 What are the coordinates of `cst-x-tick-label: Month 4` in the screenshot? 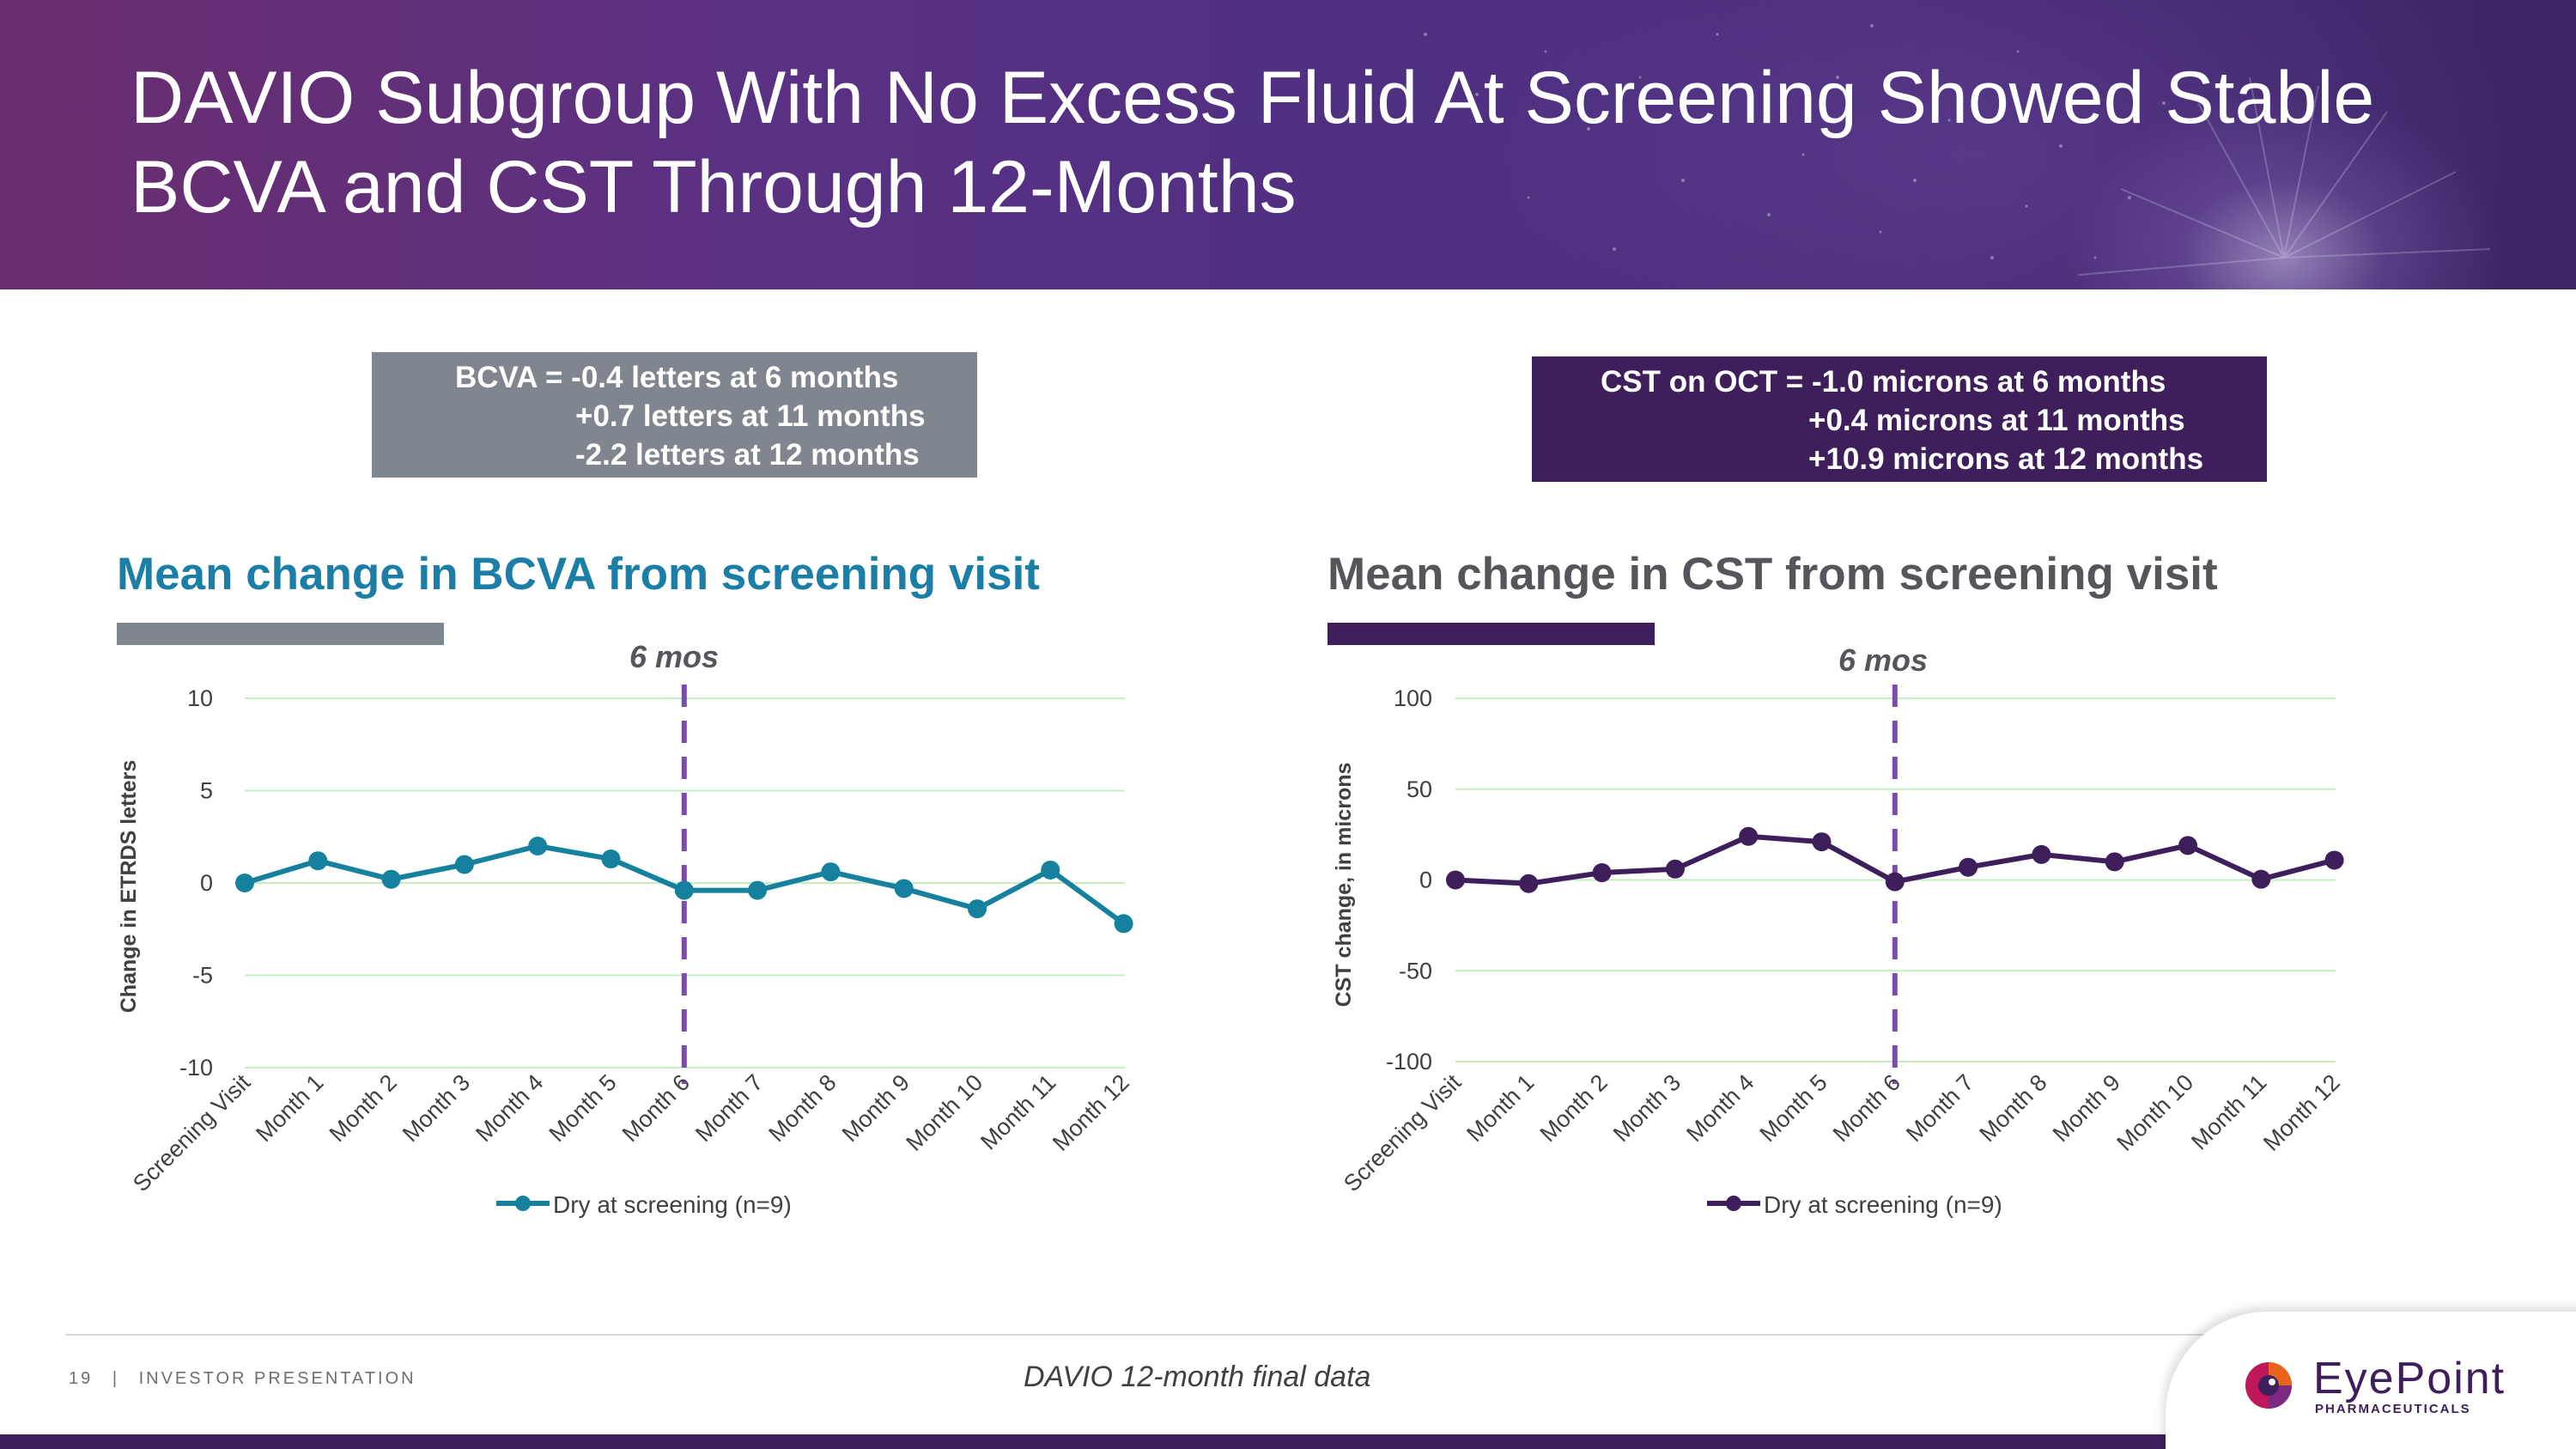 It's located at (1720, 1108).